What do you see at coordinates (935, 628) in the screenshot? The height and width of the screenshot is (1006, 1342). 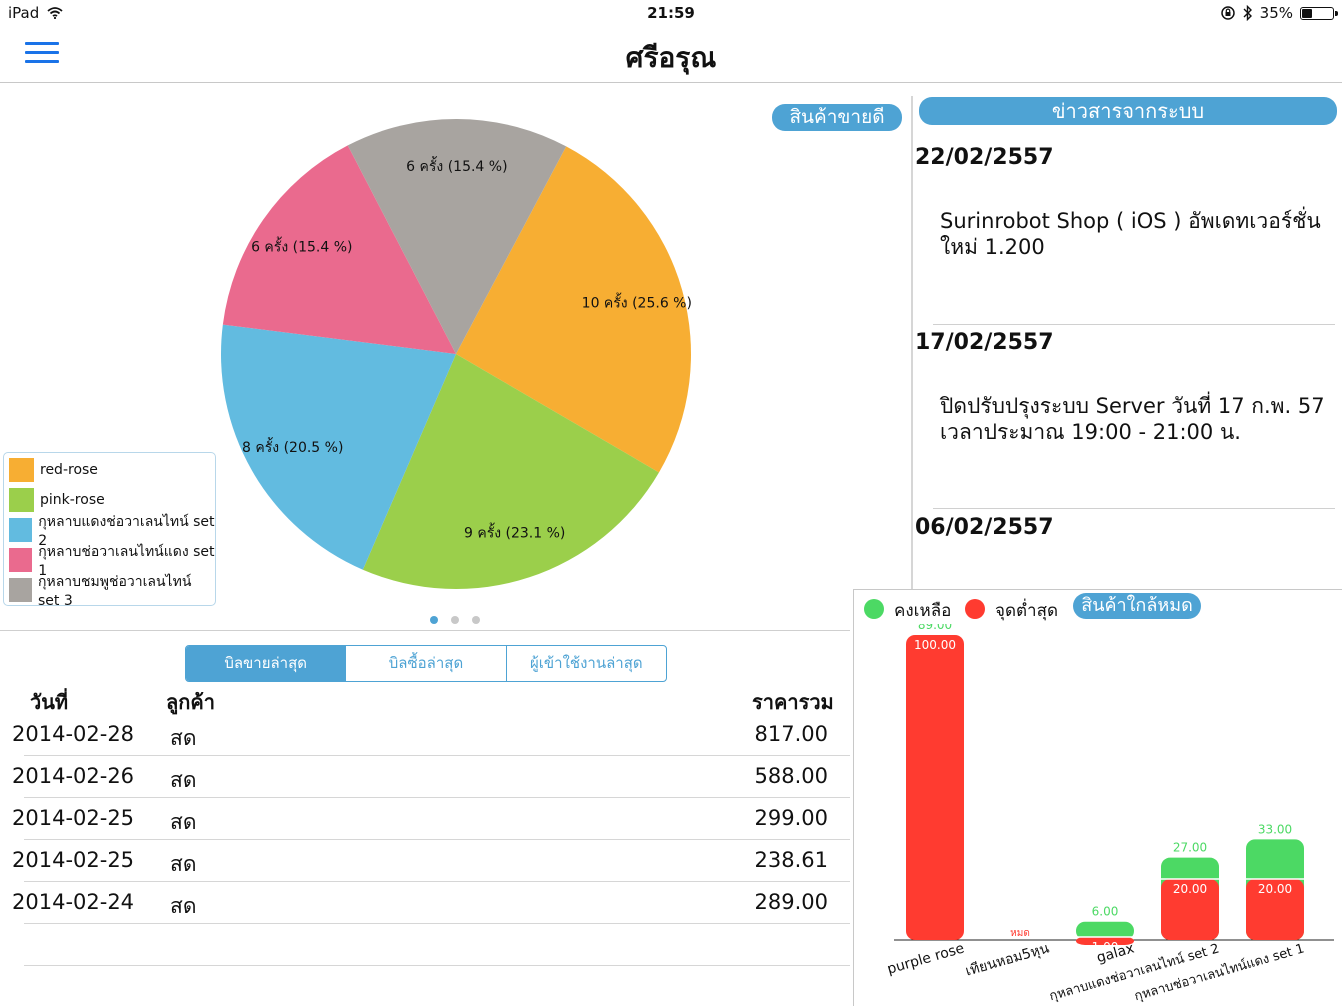 I see `bar-label-remaining: 89.00` at bounding box center [935, 628].